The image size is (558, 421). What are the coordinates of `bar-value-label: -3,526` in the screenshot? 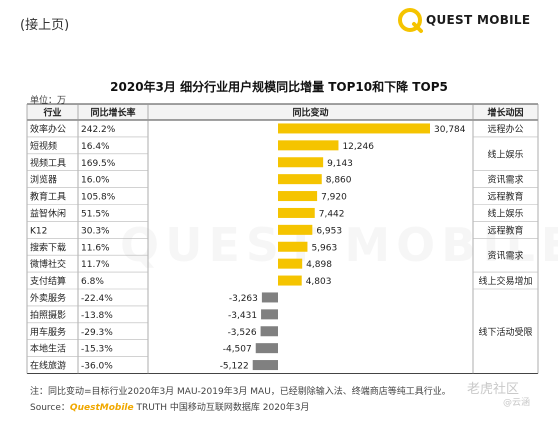 It's located at (242, 333).